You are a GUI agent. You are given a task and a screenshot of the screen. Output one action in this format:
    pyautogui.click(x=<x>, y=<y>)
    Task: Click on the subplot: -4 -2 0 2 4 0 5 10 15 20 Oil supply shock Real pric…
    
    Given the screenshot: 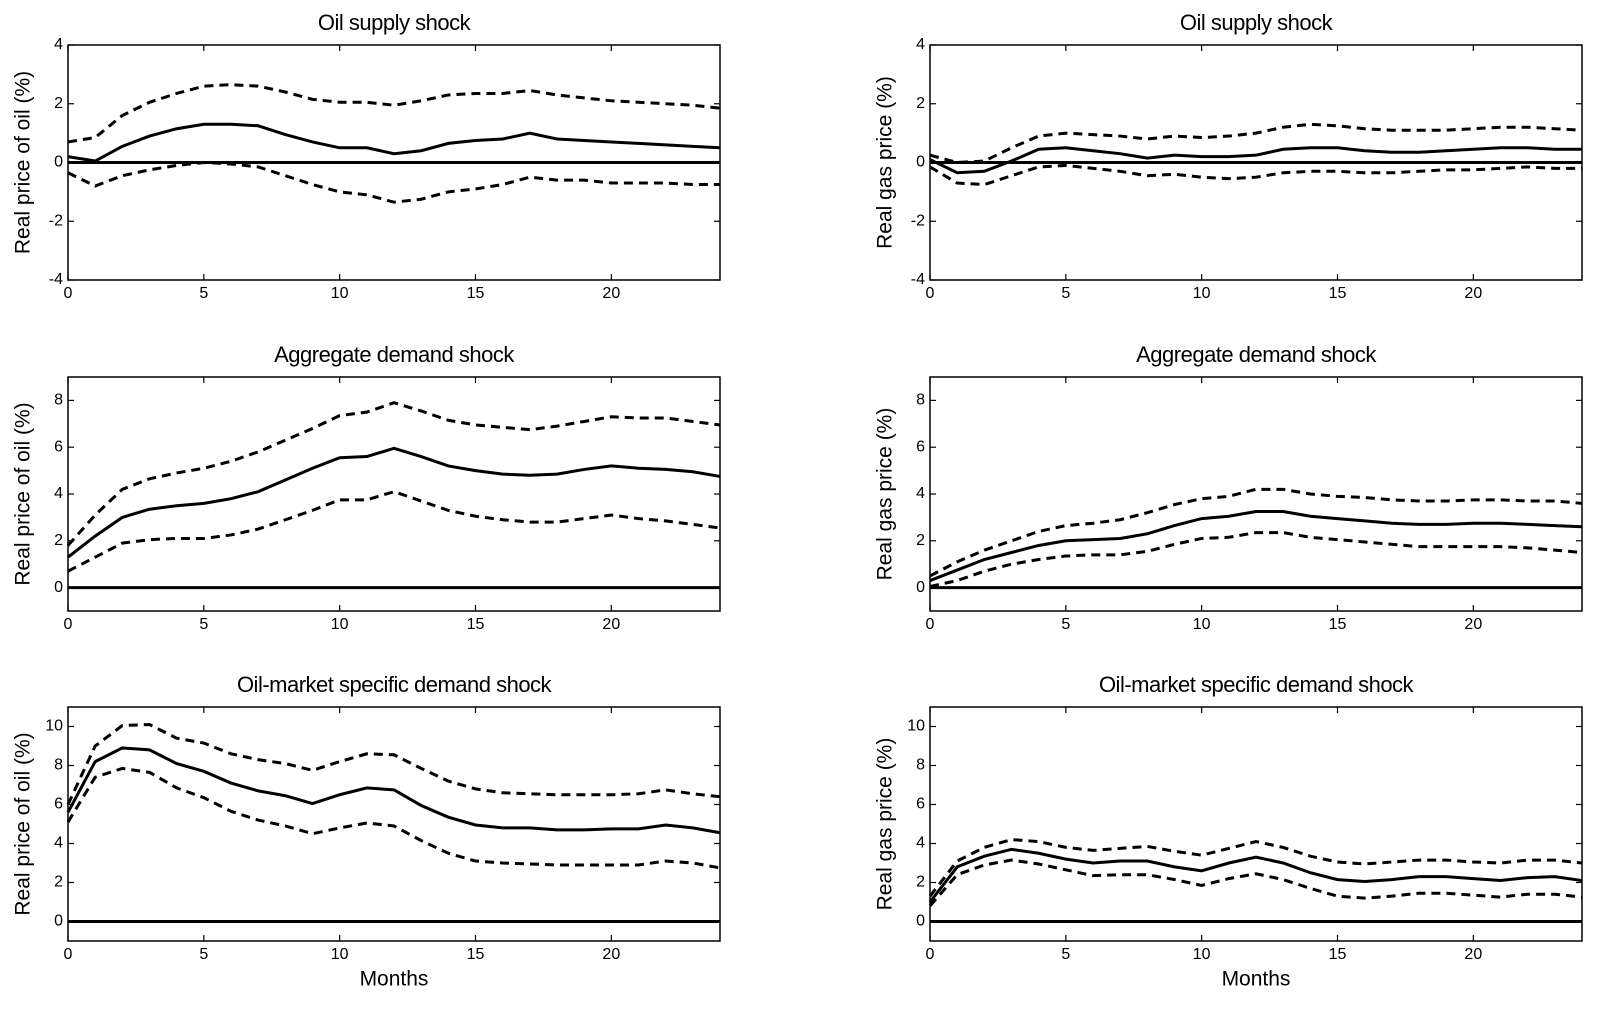 What is the action you would take?
    pyautogui.click(x=366, y=156)
    